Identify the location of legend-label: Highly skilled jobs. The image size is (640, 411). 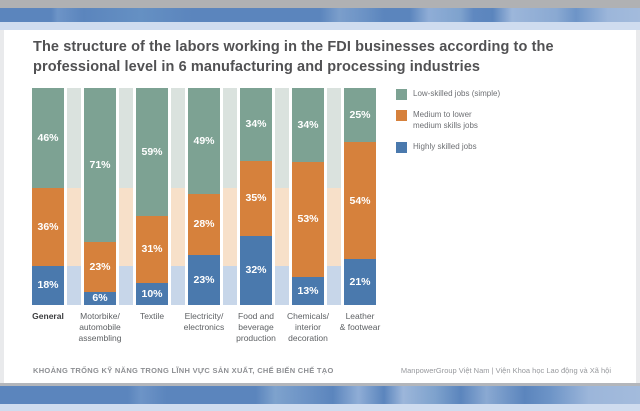
(445, 146).